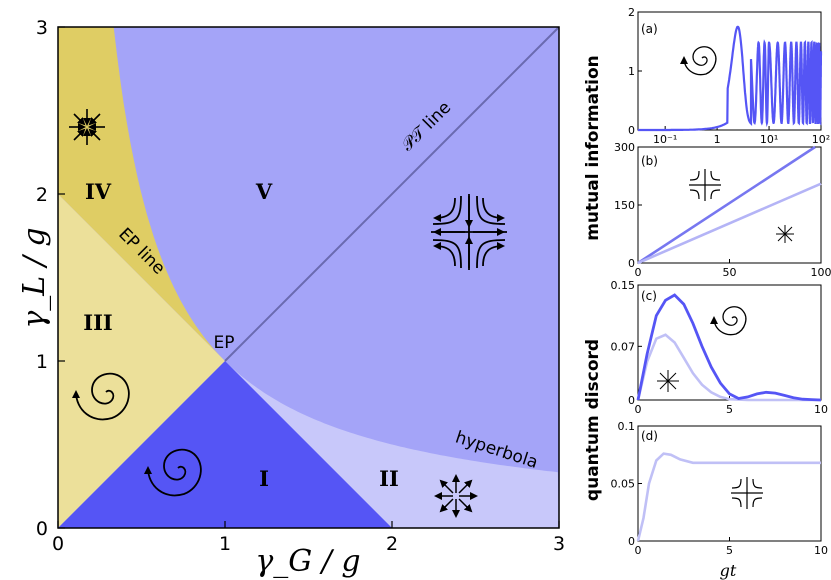  I want to click on panel-a-ytick-label-1: 1, so click(631, 71).